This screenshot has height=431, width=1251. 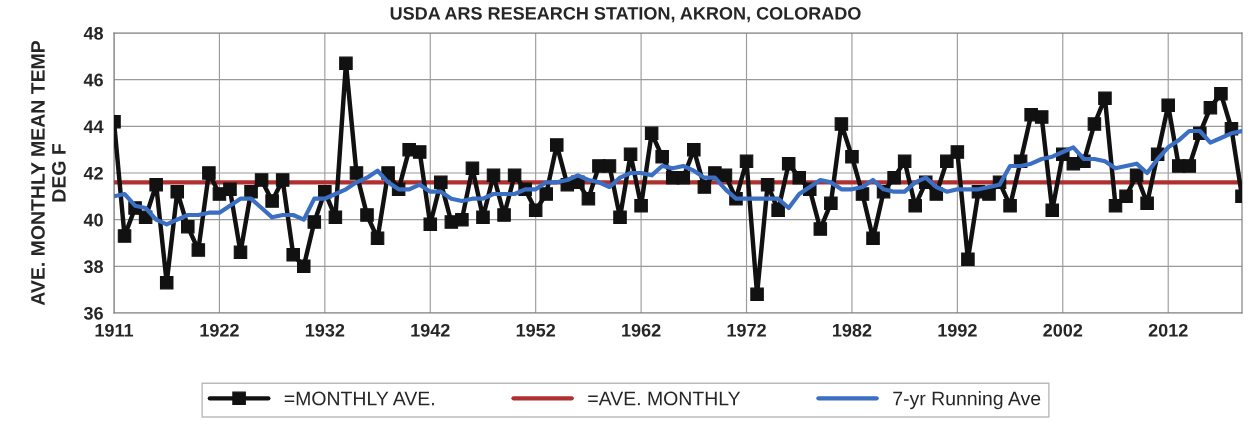 What do you see at coordinates (93, 267) in the screenshot?
I see `y-tick-label: 38` at bounding box center [93, 267].